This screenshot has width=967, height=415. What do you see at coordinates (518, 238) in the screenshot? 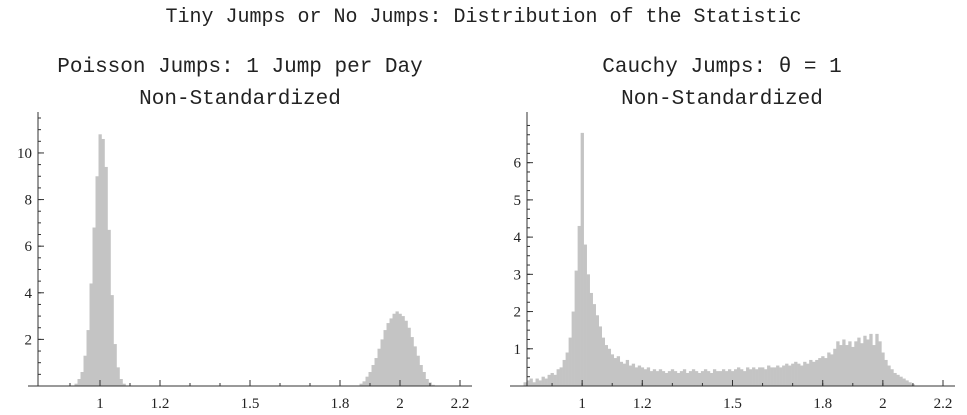
I see `y-tick-label: 4` at bounding box center [518, 238].